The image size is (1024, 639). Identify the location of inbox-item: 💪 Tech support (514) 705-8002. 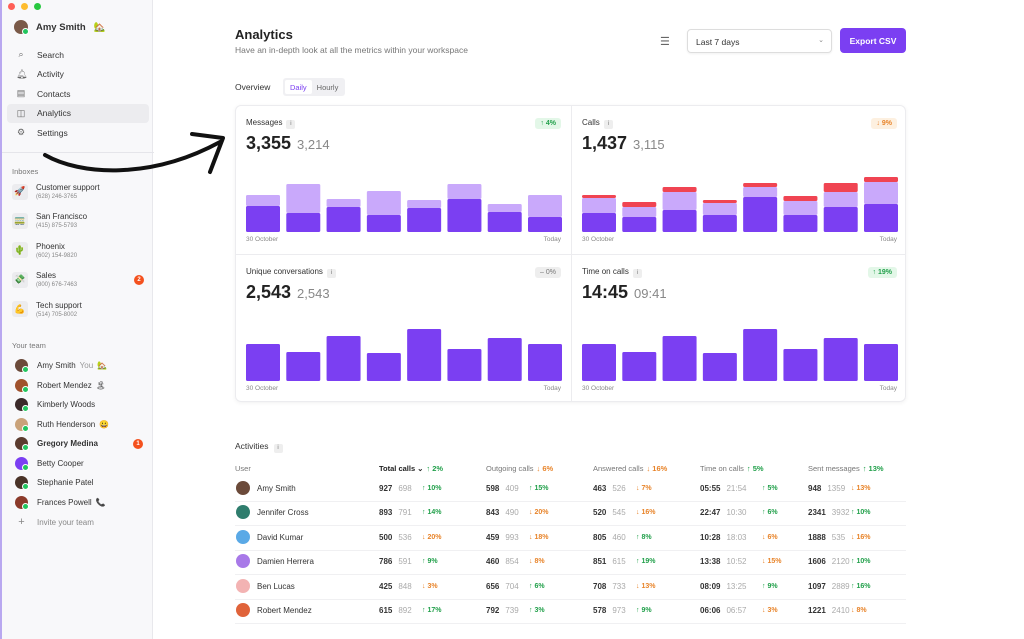
(78, 309).